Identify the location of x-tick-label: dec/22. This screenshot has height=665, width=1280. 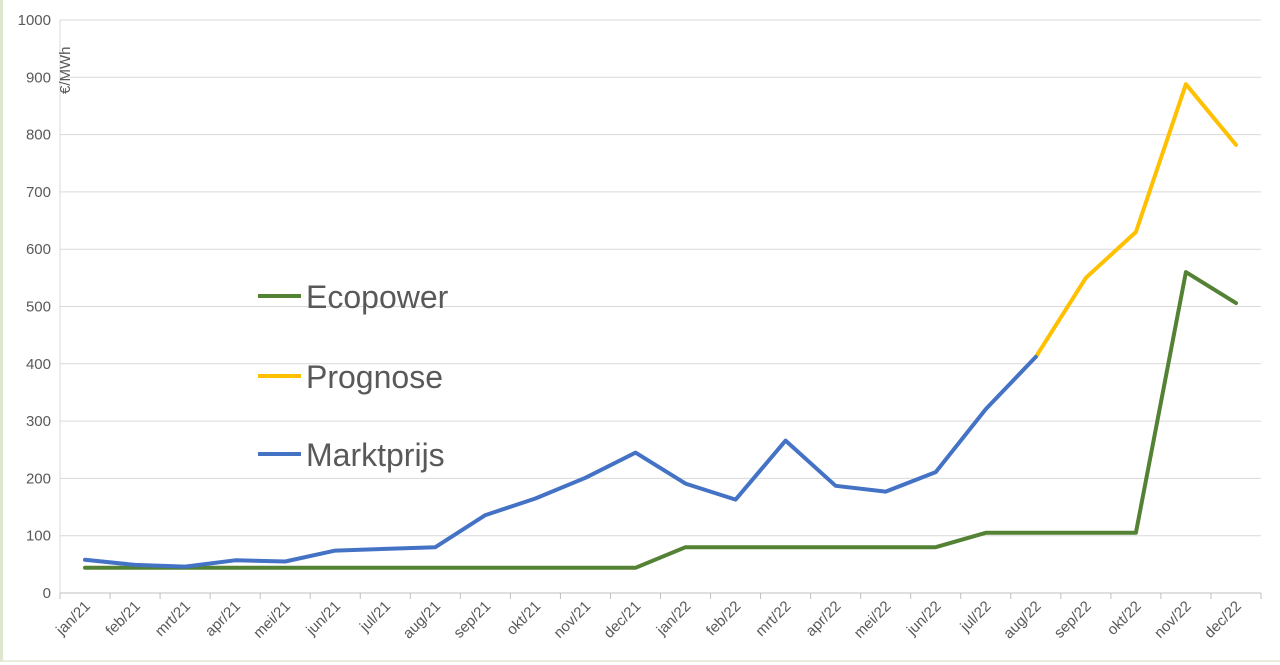
(1223, 620).